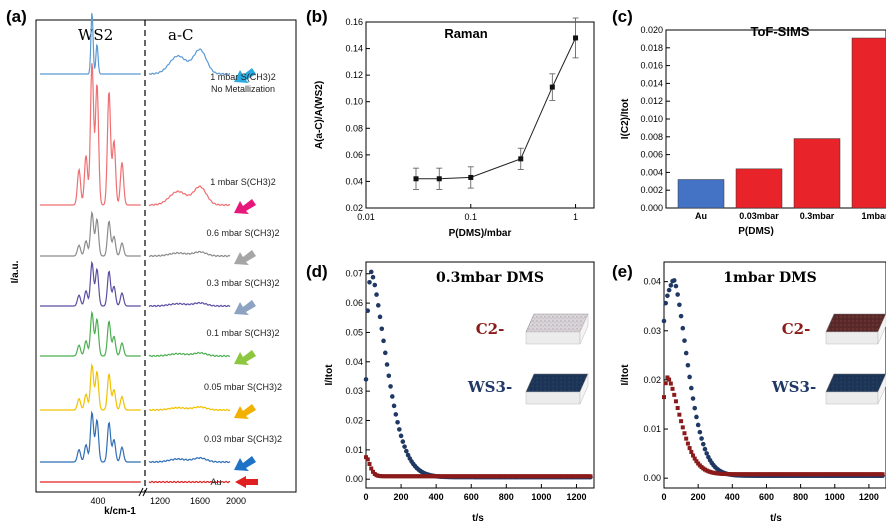 Image resolution: width=886 pixels, height=523 pixels. I want to click on panel-d-xtick-label: 400, so click(436, 497).